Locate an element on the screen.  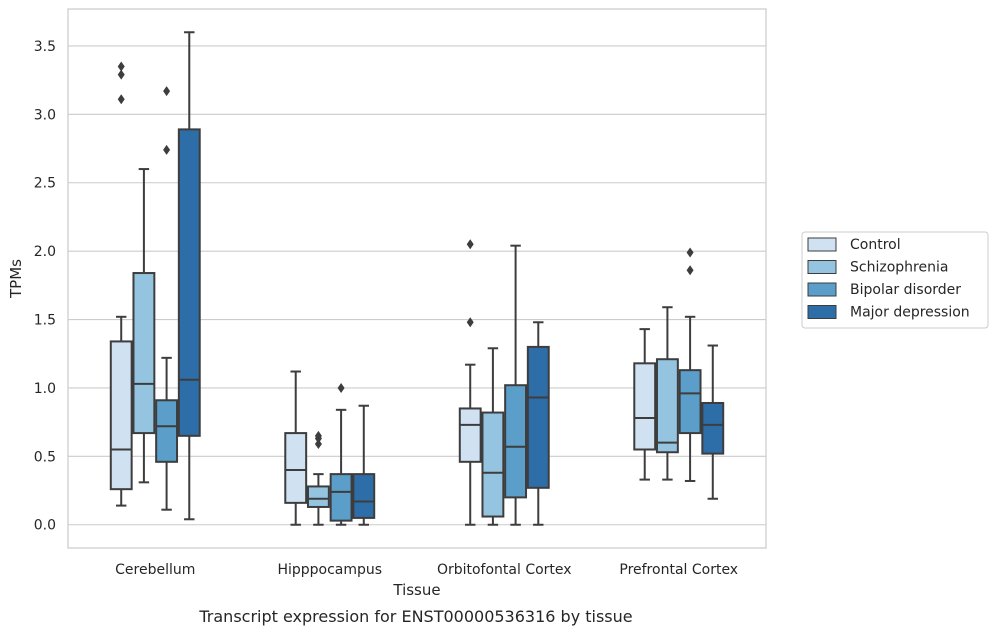
legend-label-major-depression: Major depression is located at coordinates (910, 313).